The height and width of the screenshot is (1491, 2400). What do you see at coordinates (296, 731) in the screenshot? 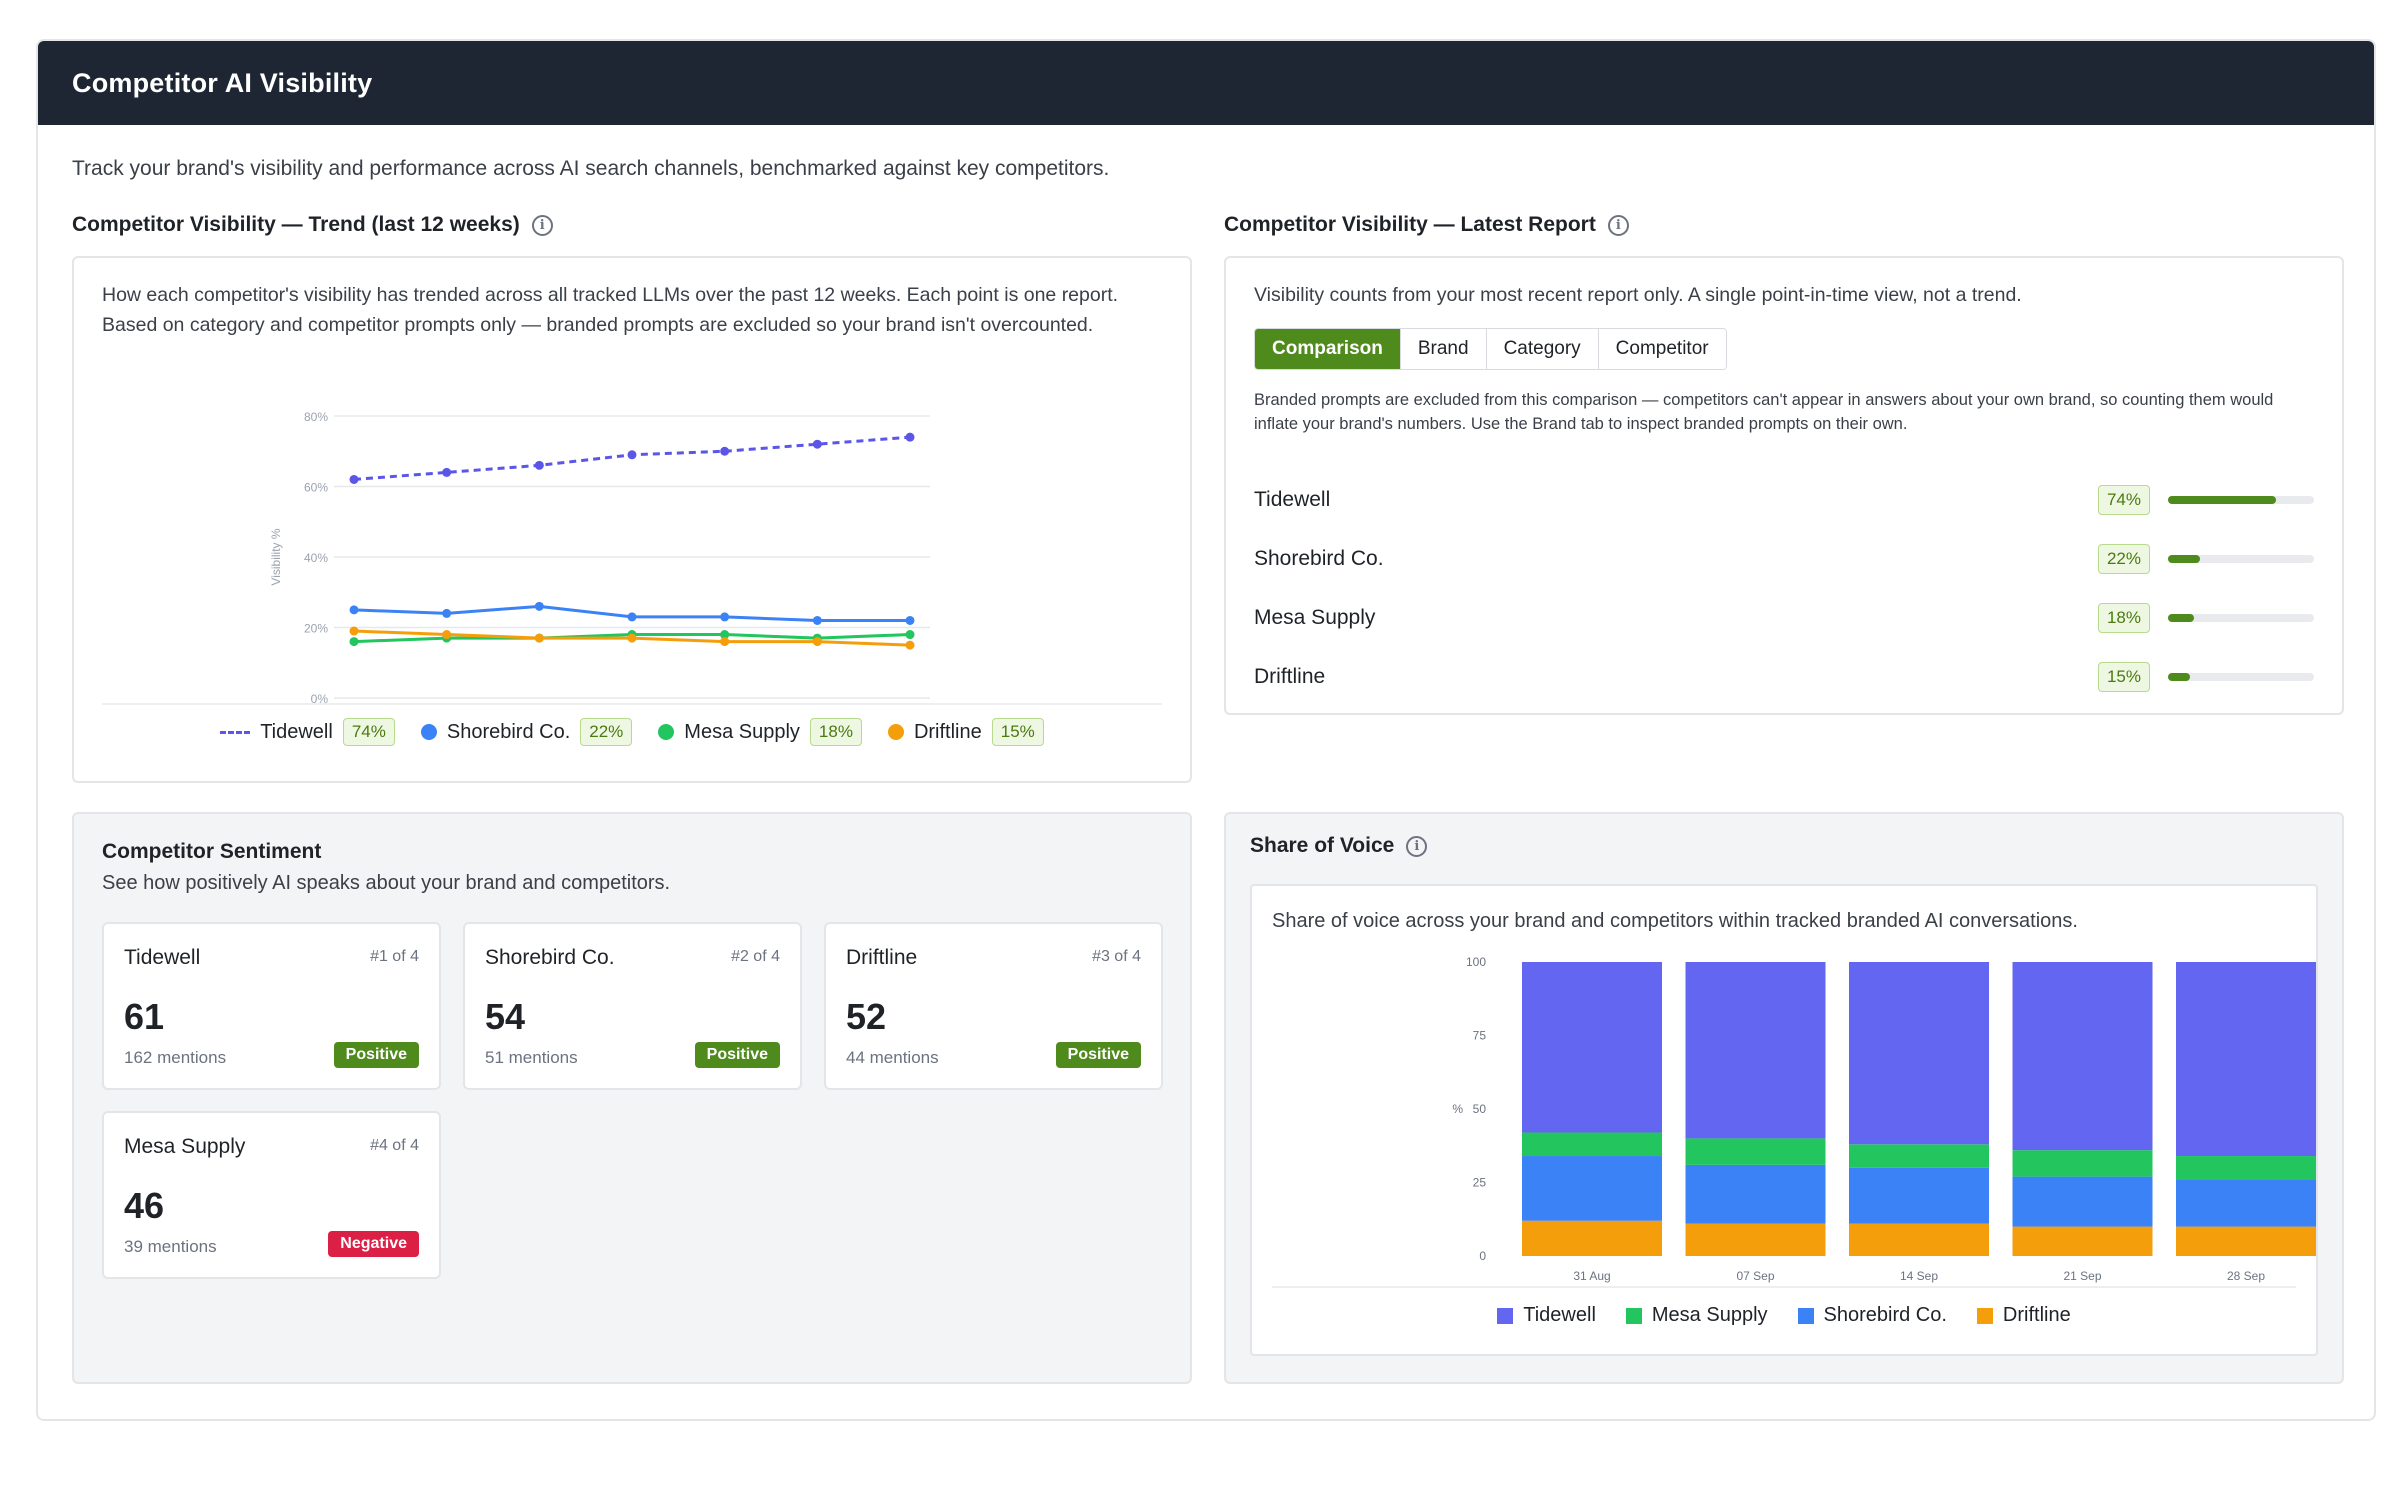
I see `legend-label: Tidewell` at bounding box center [296, 731].